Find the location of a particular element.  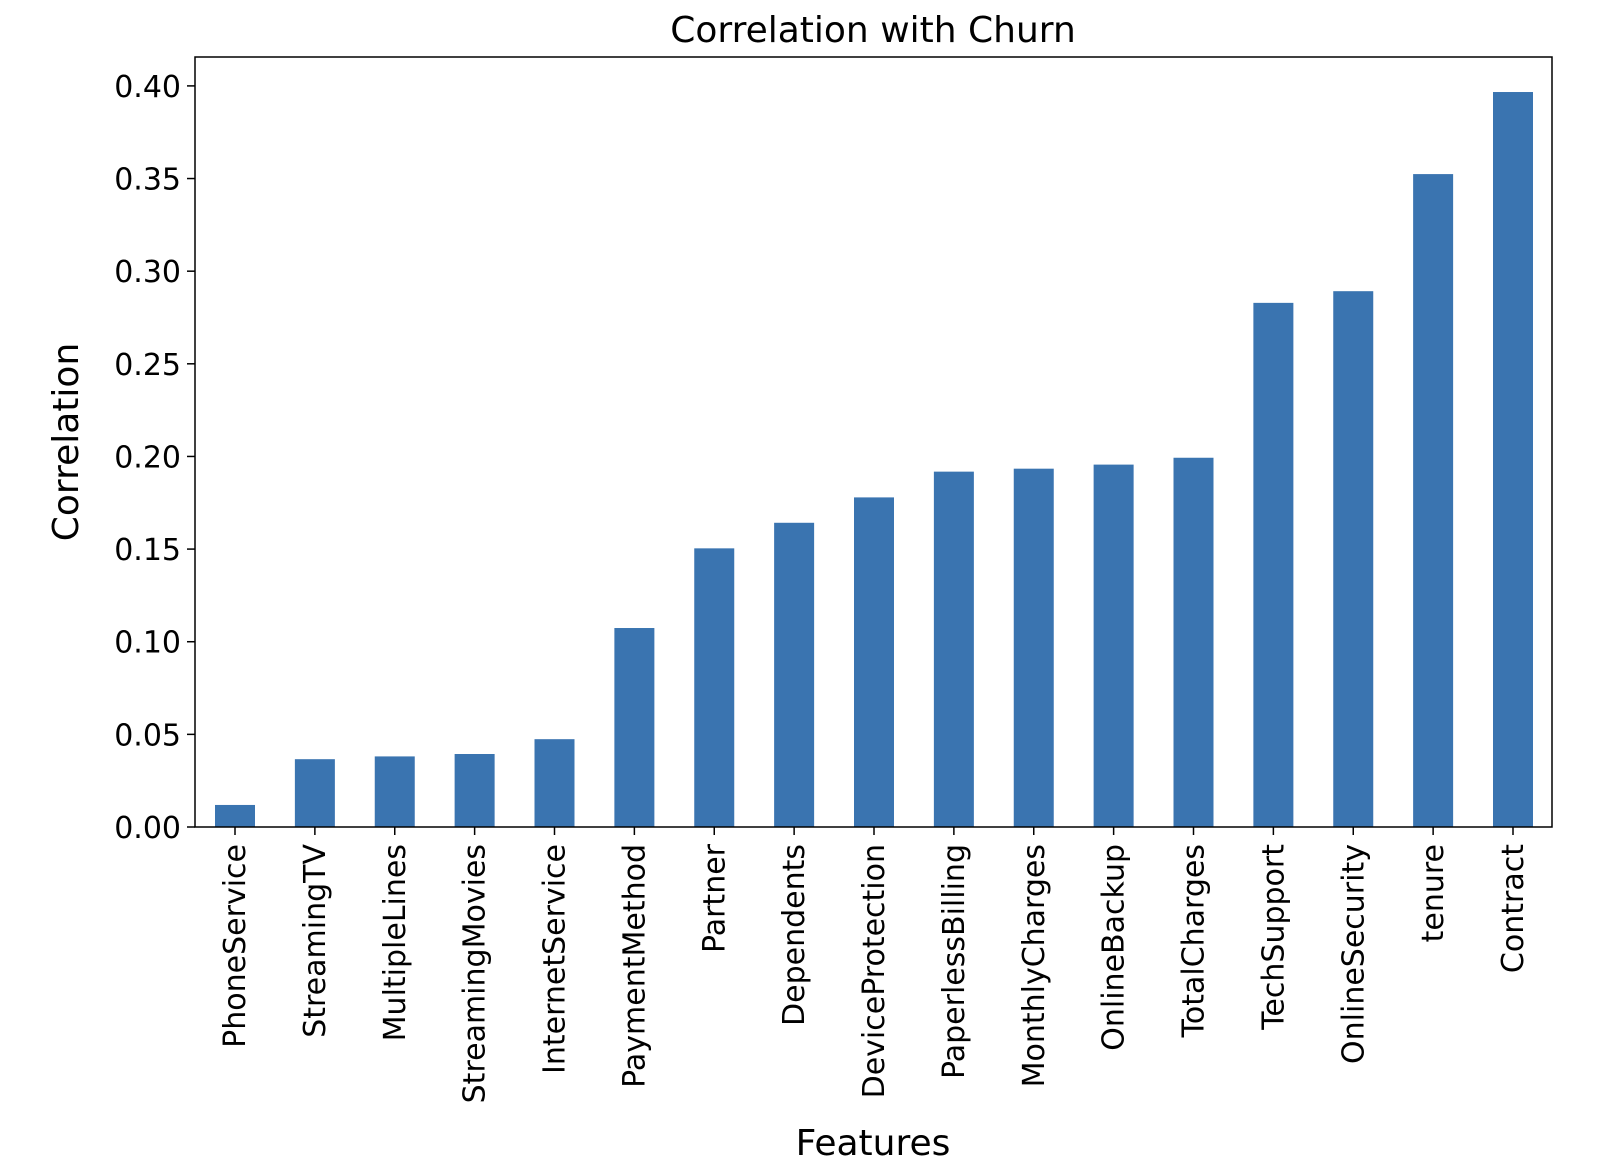

y-tick-label: 0.25 is located at coordinates (147, 365).